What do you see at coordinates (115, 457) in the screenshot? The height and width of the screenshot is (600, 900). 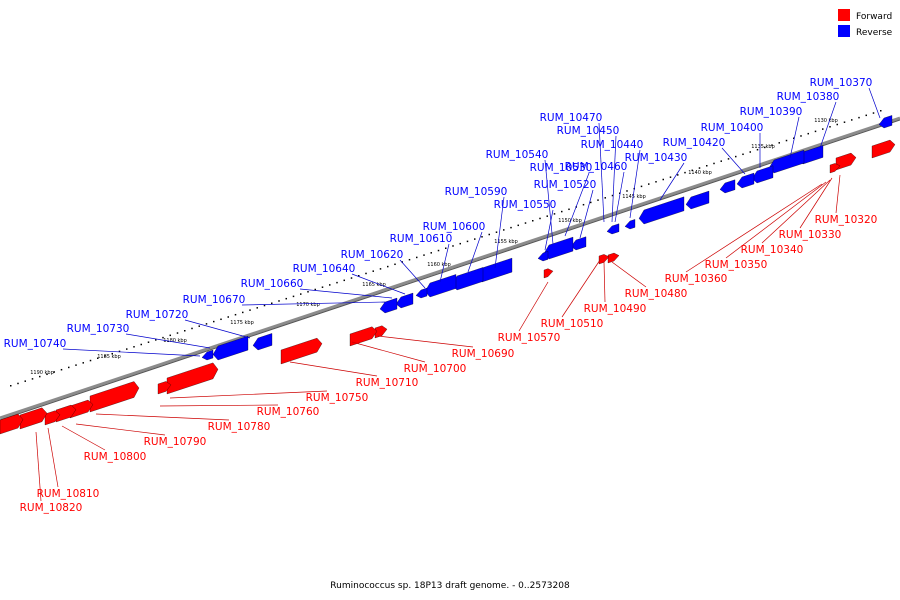 I see `forward-gene-label: RUM_10800` at bounding box center [115, 457].